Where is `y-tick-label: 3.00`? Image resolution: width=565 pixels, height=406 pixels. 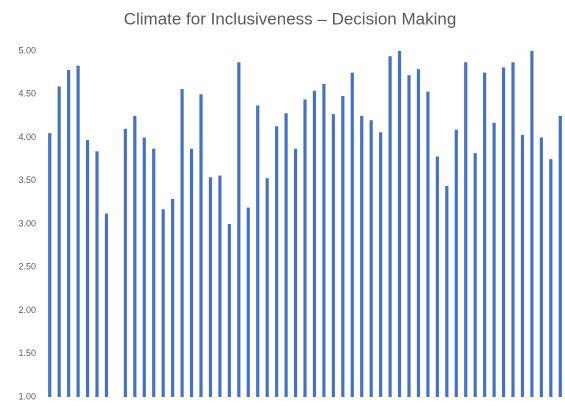 y-tick-label: 3.00 is located at coordinates (27, 223).